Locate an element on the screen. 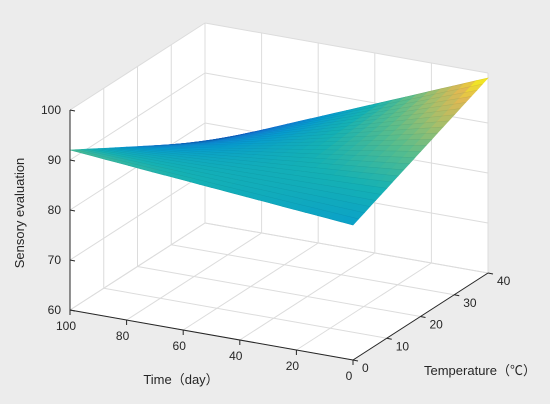  temperature-tick-label: 20 is located at coordinates (437, 325).